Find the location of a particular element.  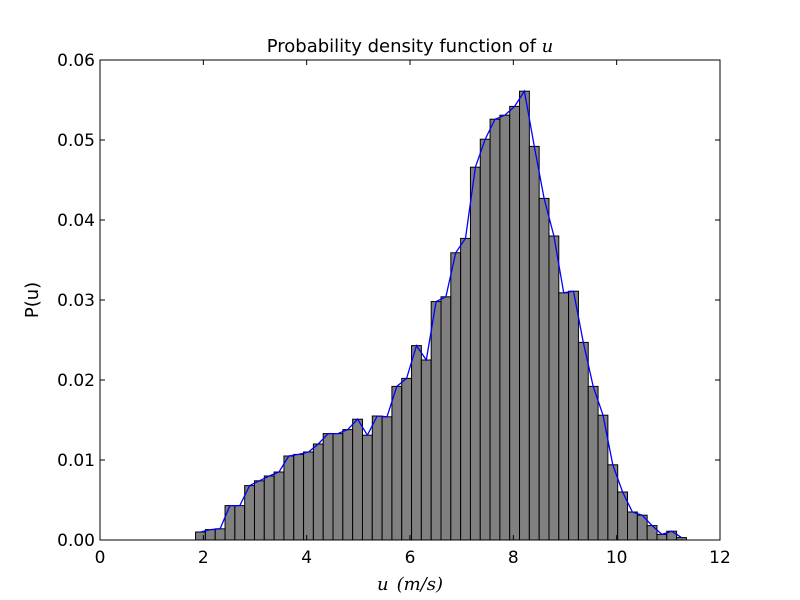

x-tick-label: 12 is located at coordinates (720, 558).